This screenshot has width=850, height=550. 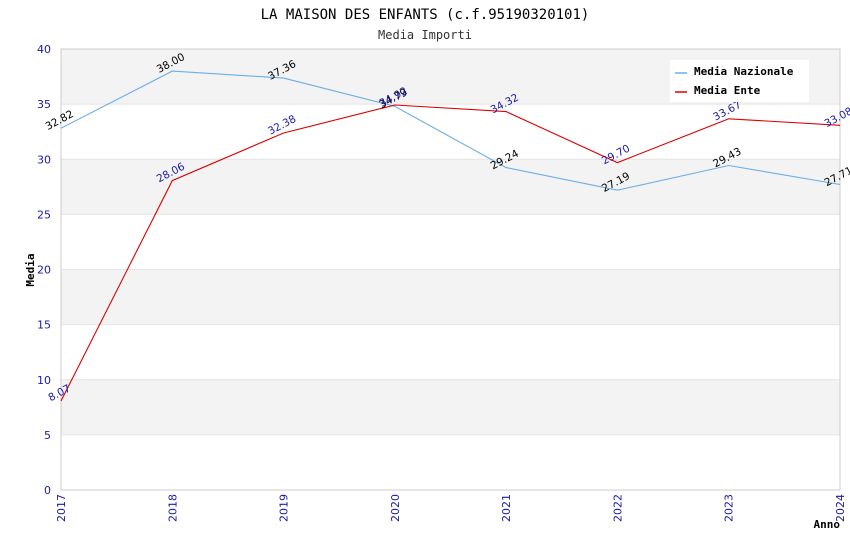 What do you see at coordinates (827, 524) in the screenshot?
I see `x-axis-title: Anno` at bounding box center [827, 524].